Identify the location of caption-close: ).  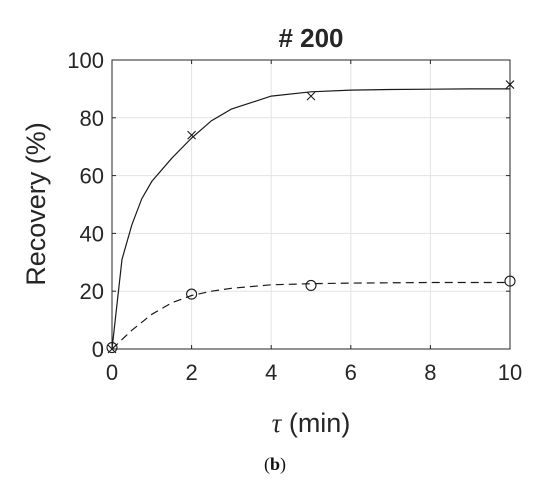
(283, 464).